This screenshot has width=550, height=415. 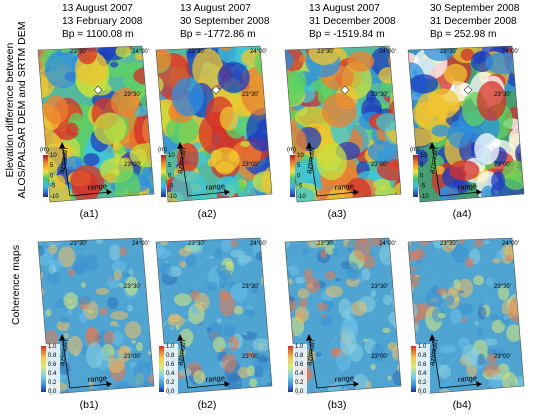 I want to click on colorbar-tick: 0, so click(x=422, y=176).